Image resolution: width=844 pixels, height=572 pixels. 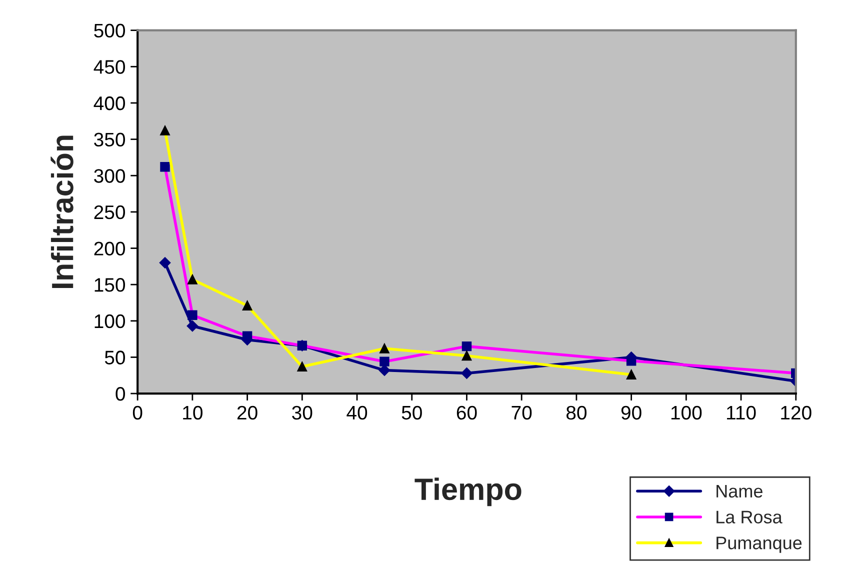 I want to click on y-tick-label: 50, so click(x=115, y=357).